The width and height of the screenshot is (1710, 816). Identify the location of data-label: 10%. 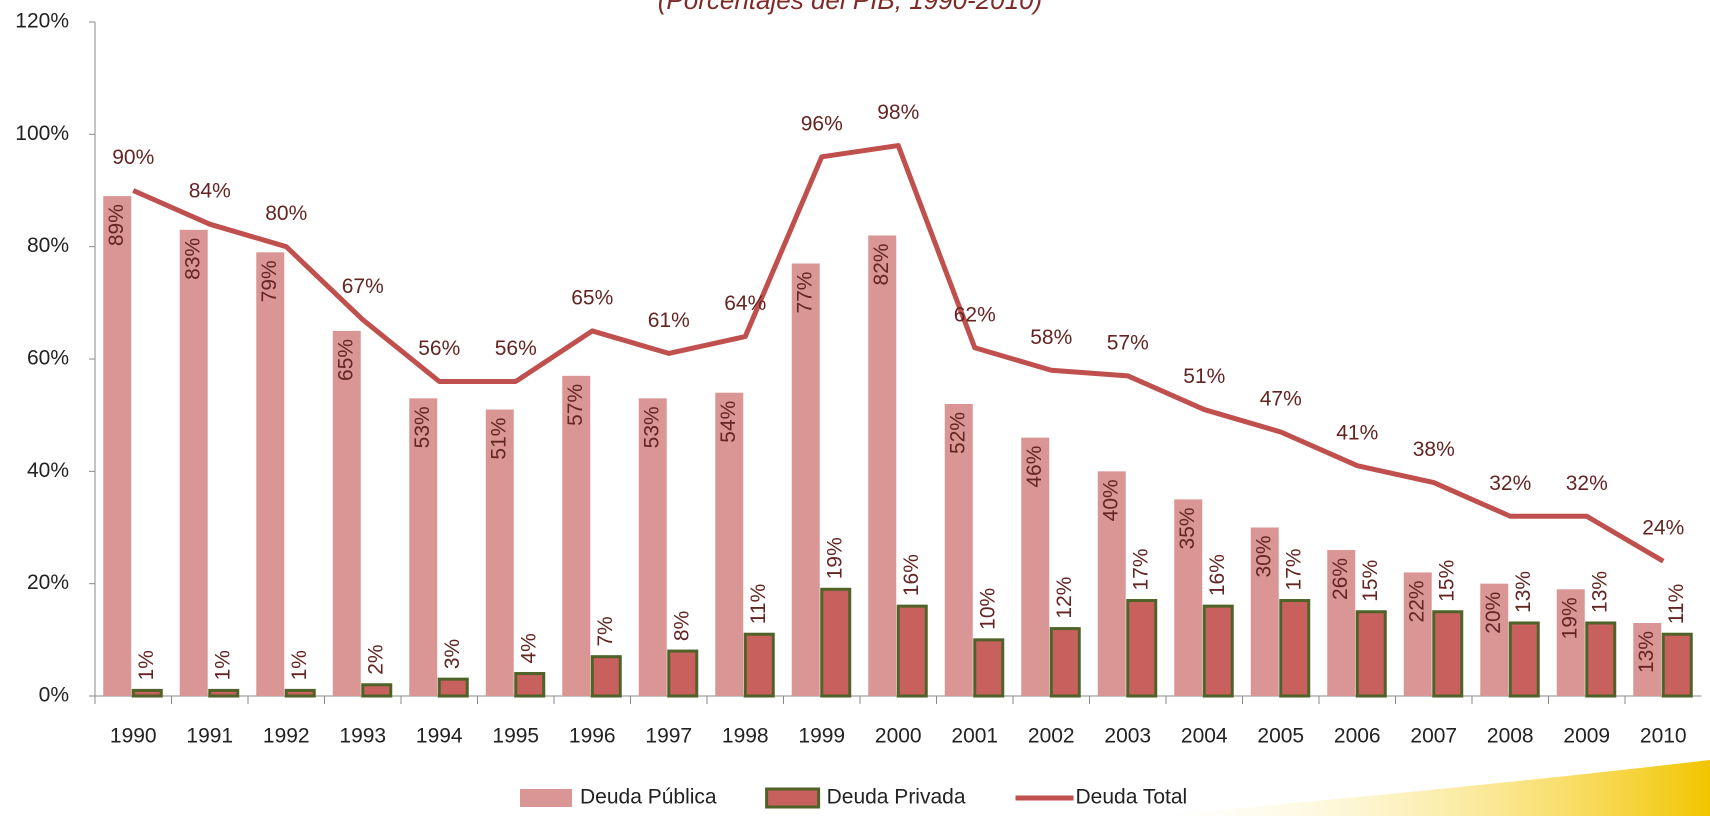
(987, 609).